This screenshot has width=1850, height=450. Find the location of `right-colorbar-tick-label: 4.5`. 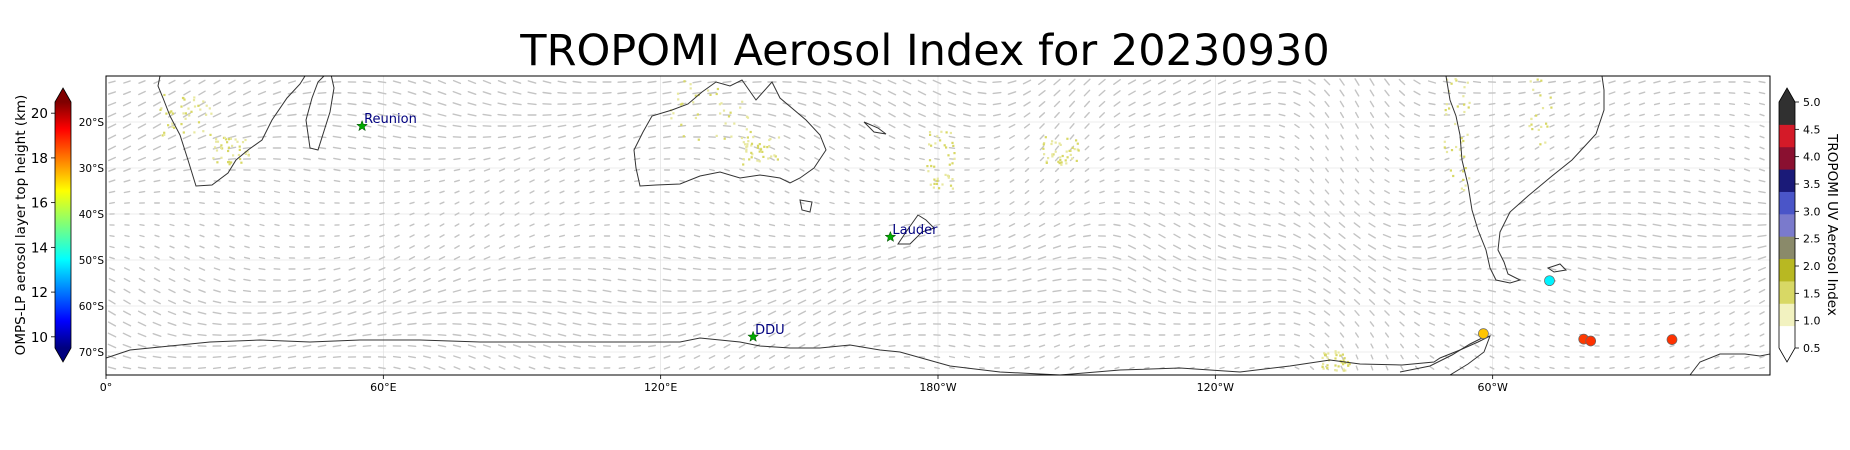

right-colorbar-tick-label: 4.5 is located at coordinates (1812, 129).